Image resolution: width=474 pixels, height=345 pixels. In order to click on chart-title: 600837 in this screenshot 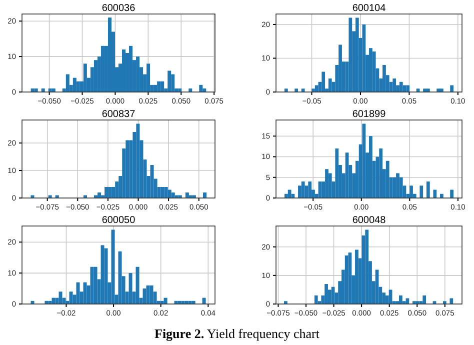, I will do `click(119, 114)`.